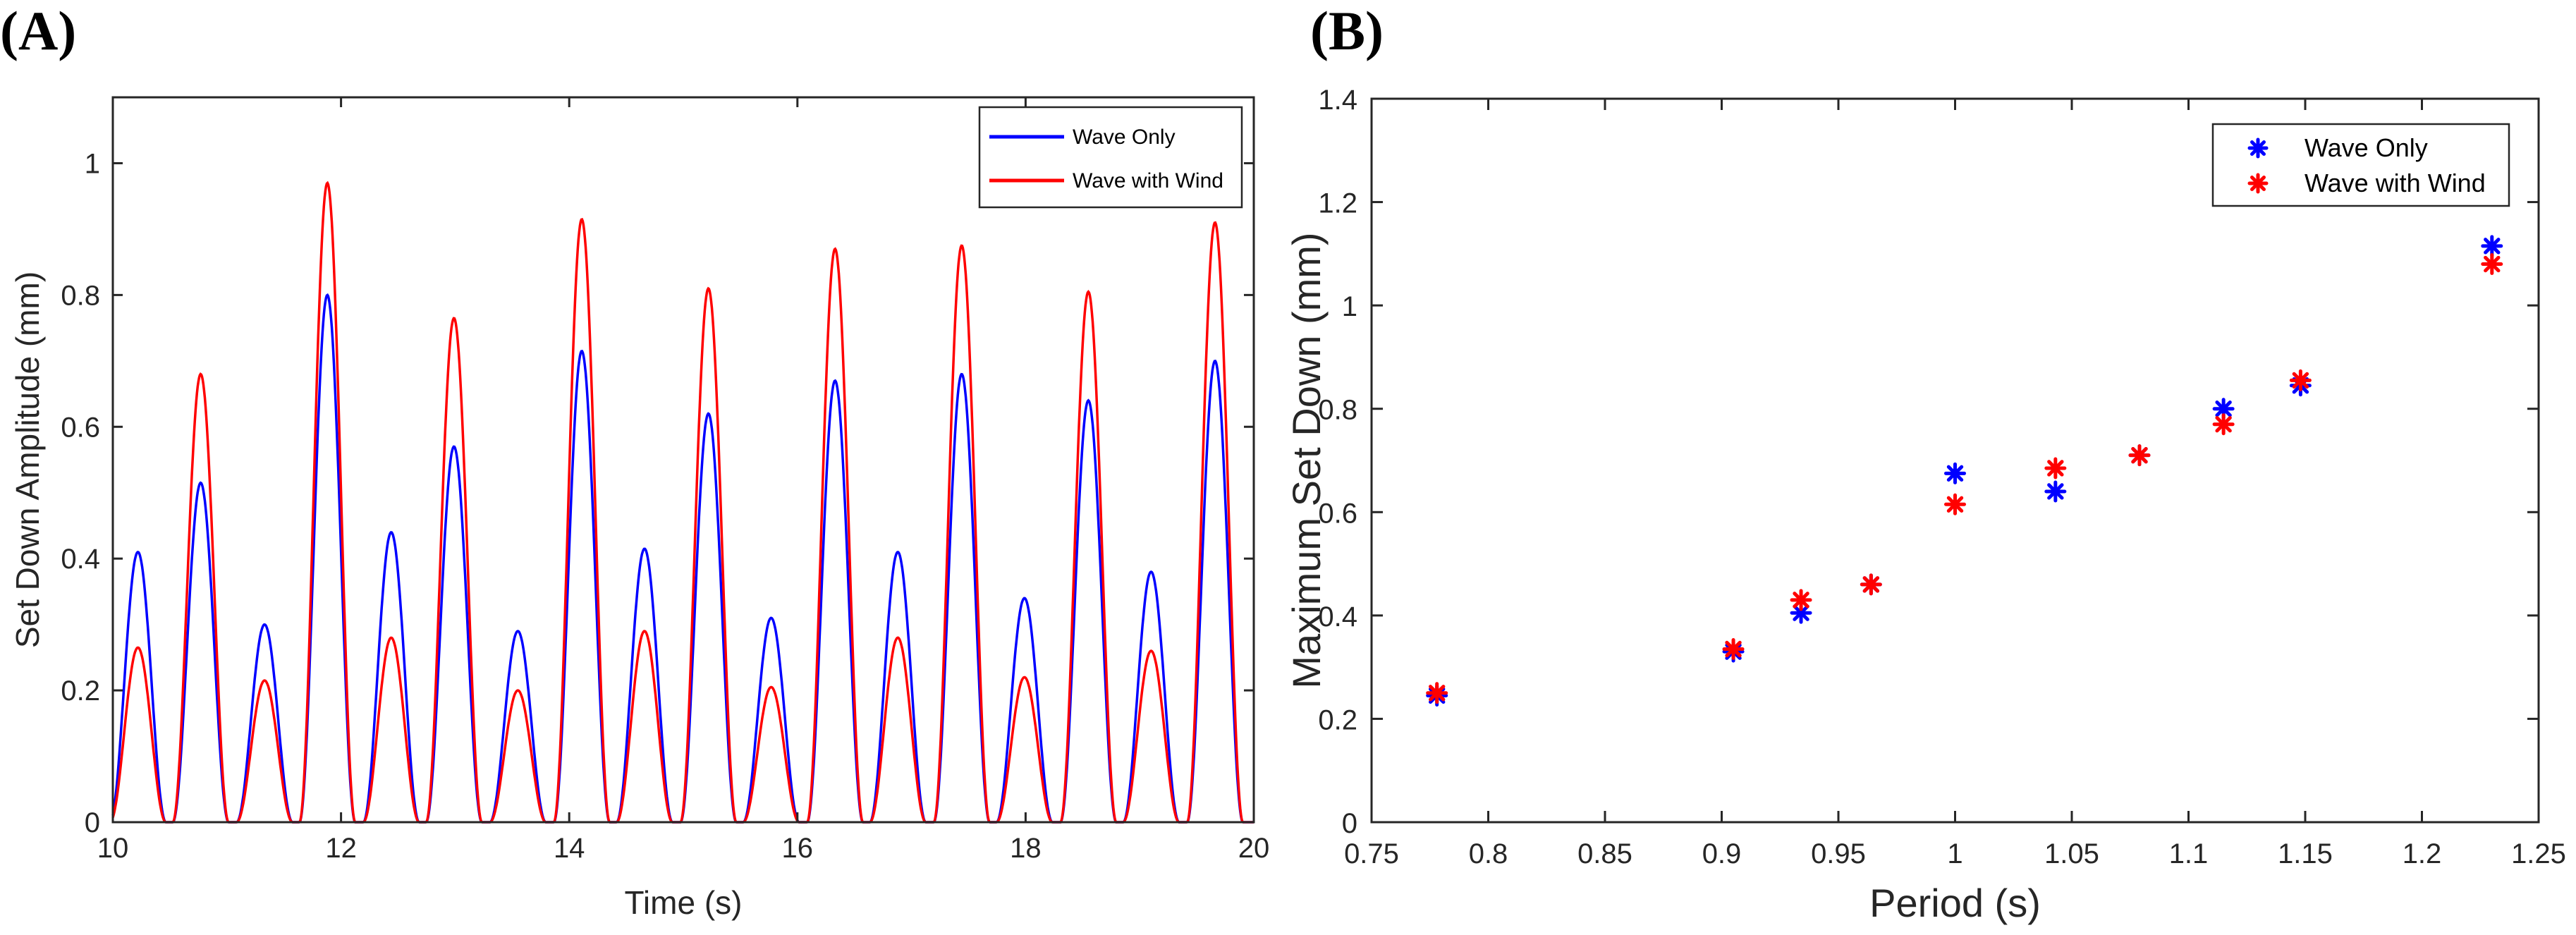 The width and height of the screenshot is (2576, 935). What do you see at coordinates (2071, 854) in the screenshot?
I see `x-tick-label: 1.05` at bounding box center [2071, 854].